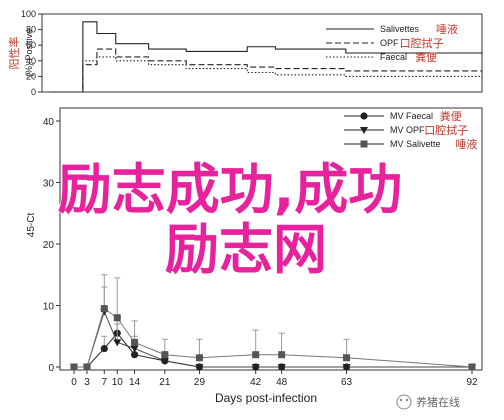  I want to click on legend-label: MV OPF, so click(407, 130).